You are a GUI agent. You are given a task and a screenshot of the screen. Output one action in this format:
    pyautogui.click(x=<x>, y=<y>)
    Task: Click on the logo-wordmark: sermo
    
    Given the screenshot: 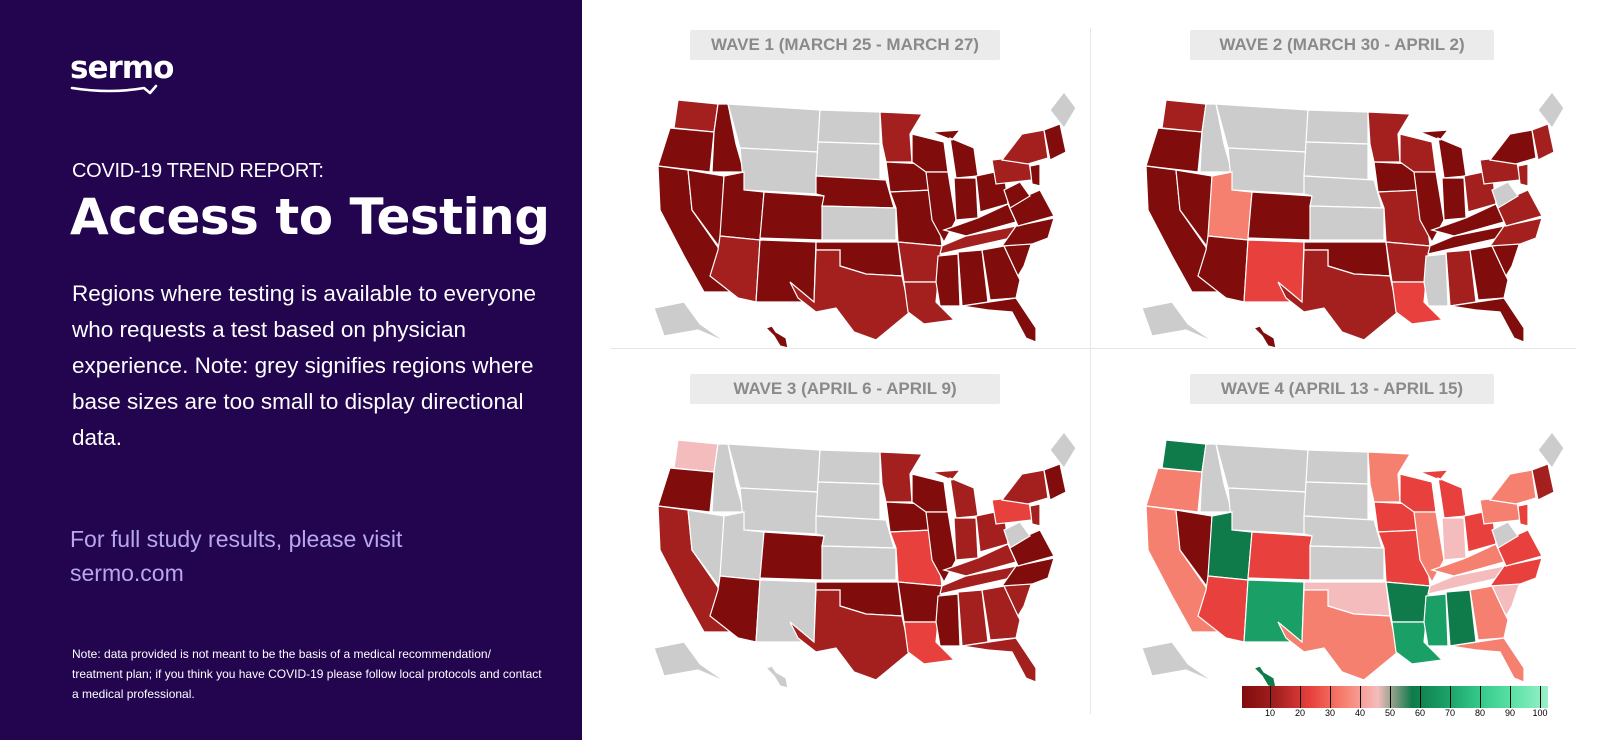 What is the action you would take?
    pyautogui.click(x=122, y=68)
    